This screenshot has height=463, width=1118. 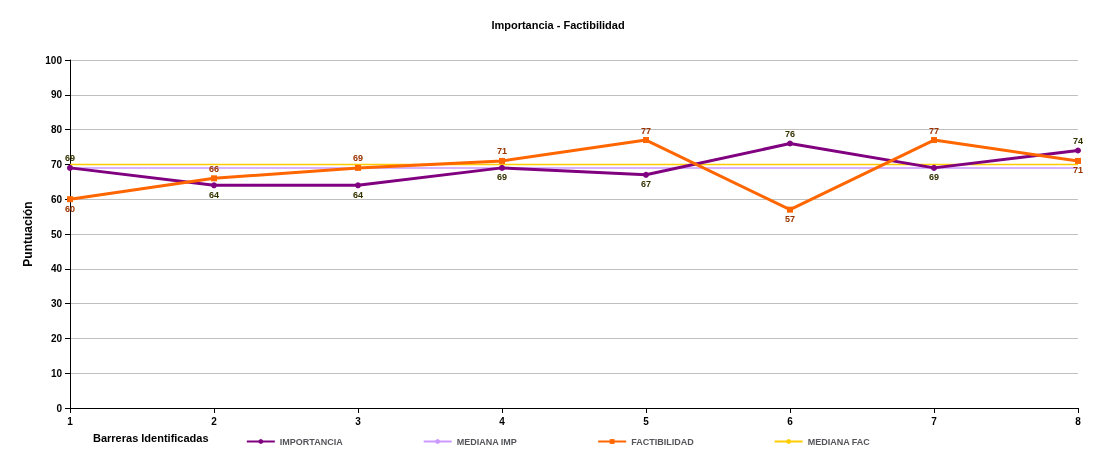 I want to click on chart-title: Importancia - Factibilidad, so click(x=558, y=24).